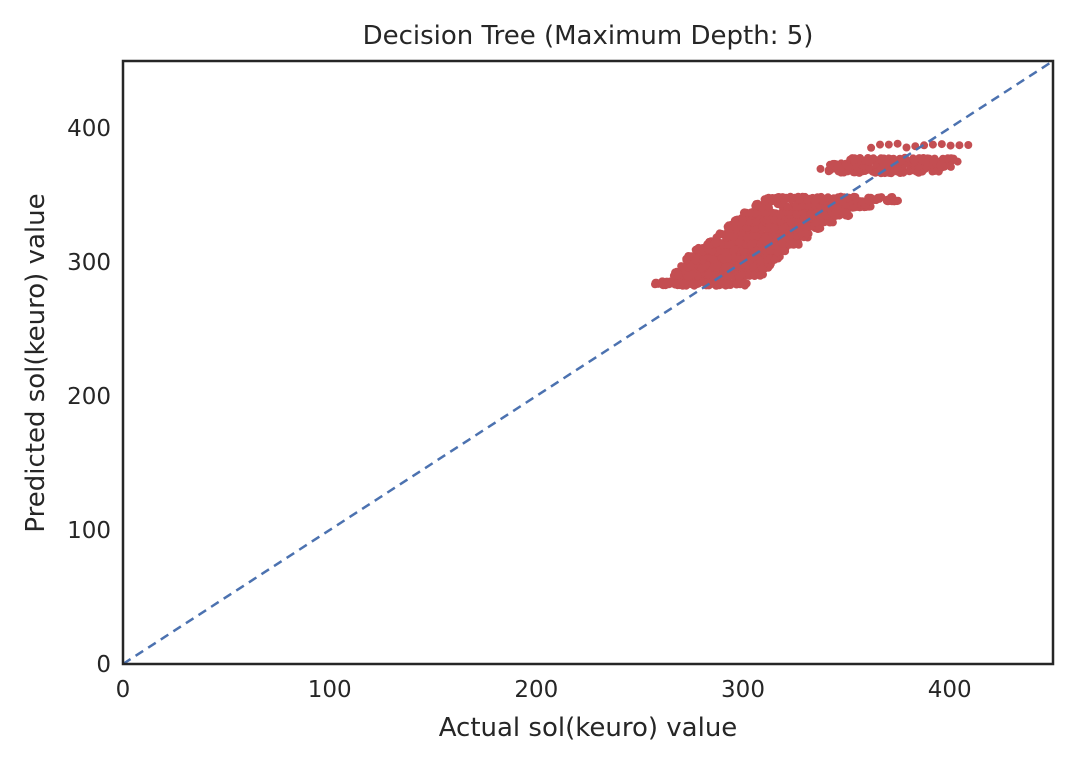 This screenshot has height=768, width=1072. What do you see at coordinates (330, 690) in the screenshot?
I see `x-tick-label: 100` at bounding box center [330, 690].